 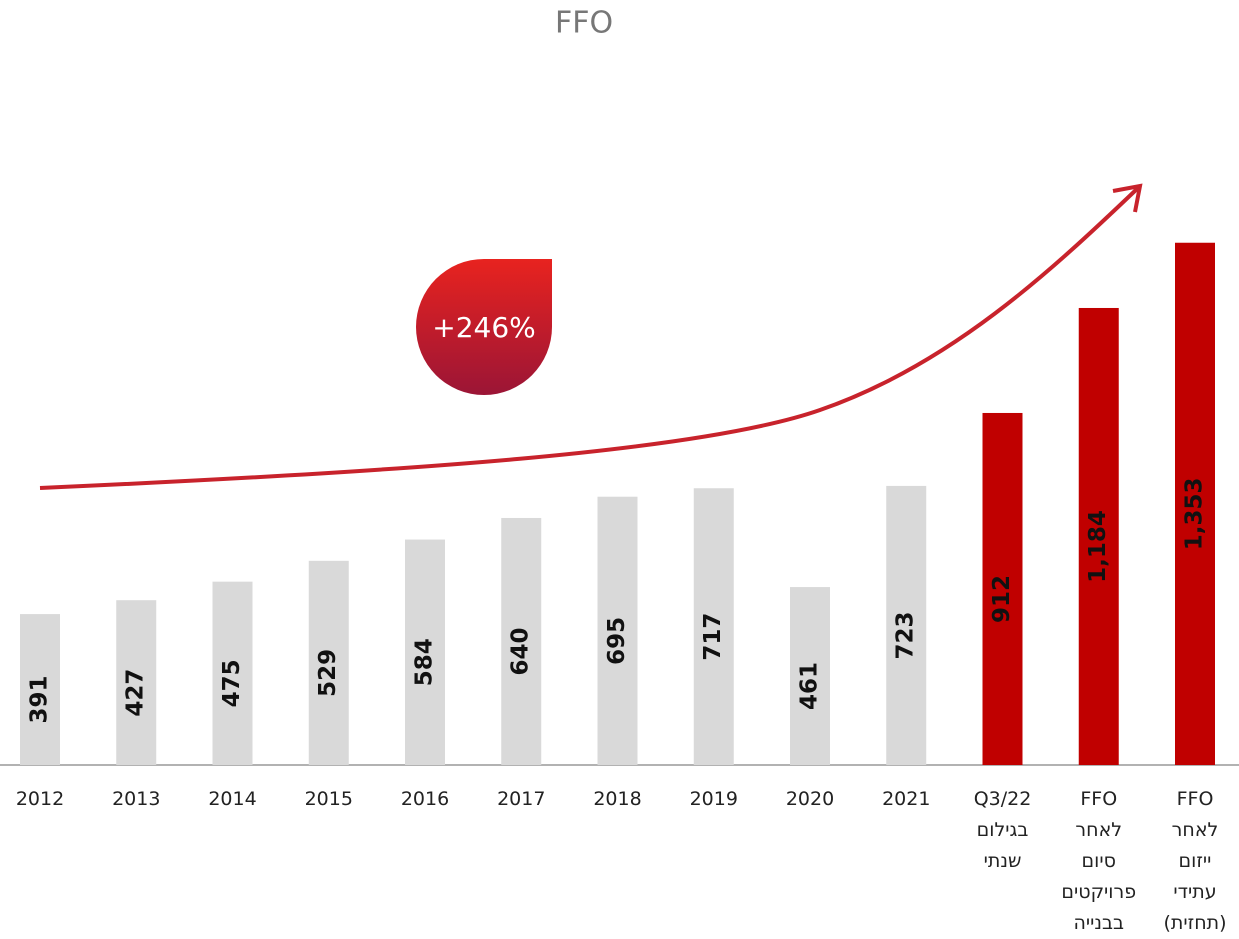 I want to click on value-label: 475, so click(x=232, y=683).